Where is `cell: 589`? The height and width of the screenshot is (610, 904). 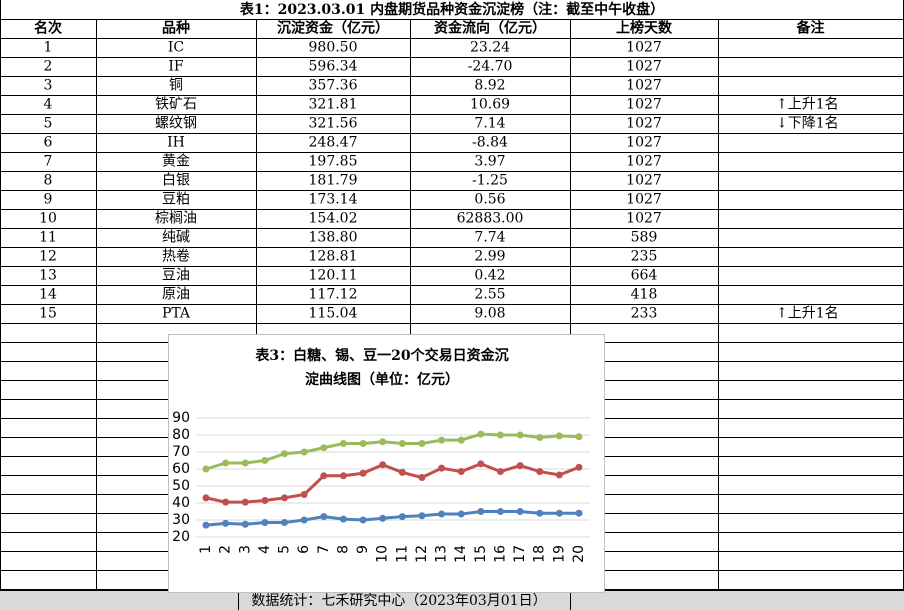 cell: 589 is located at coordinates (644, 238).